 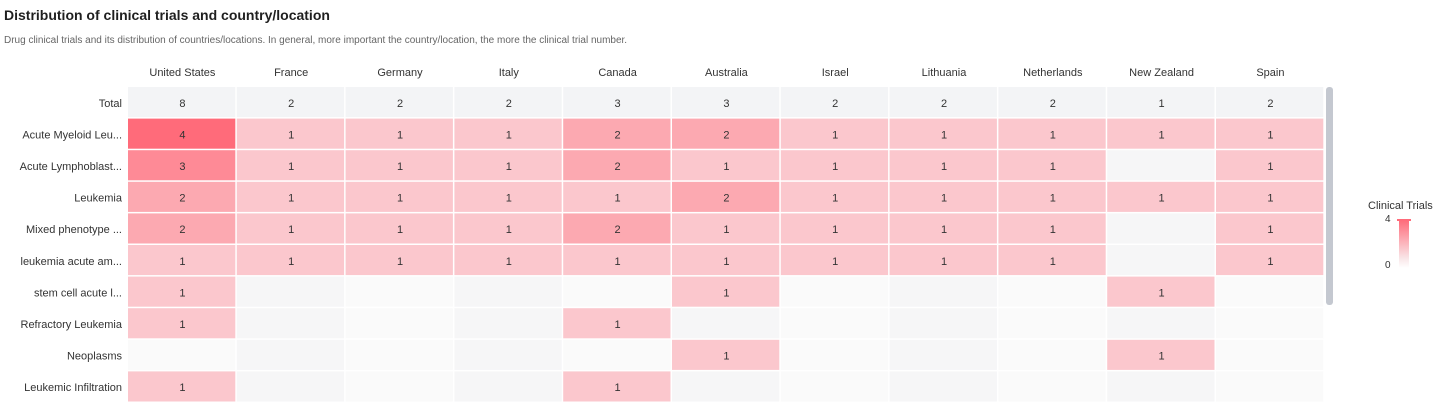 What do you see at coordinates (73, 388) in the screenshot?
I see `row-label: Leukemic Infiltration` at bounding box center [73, 388].